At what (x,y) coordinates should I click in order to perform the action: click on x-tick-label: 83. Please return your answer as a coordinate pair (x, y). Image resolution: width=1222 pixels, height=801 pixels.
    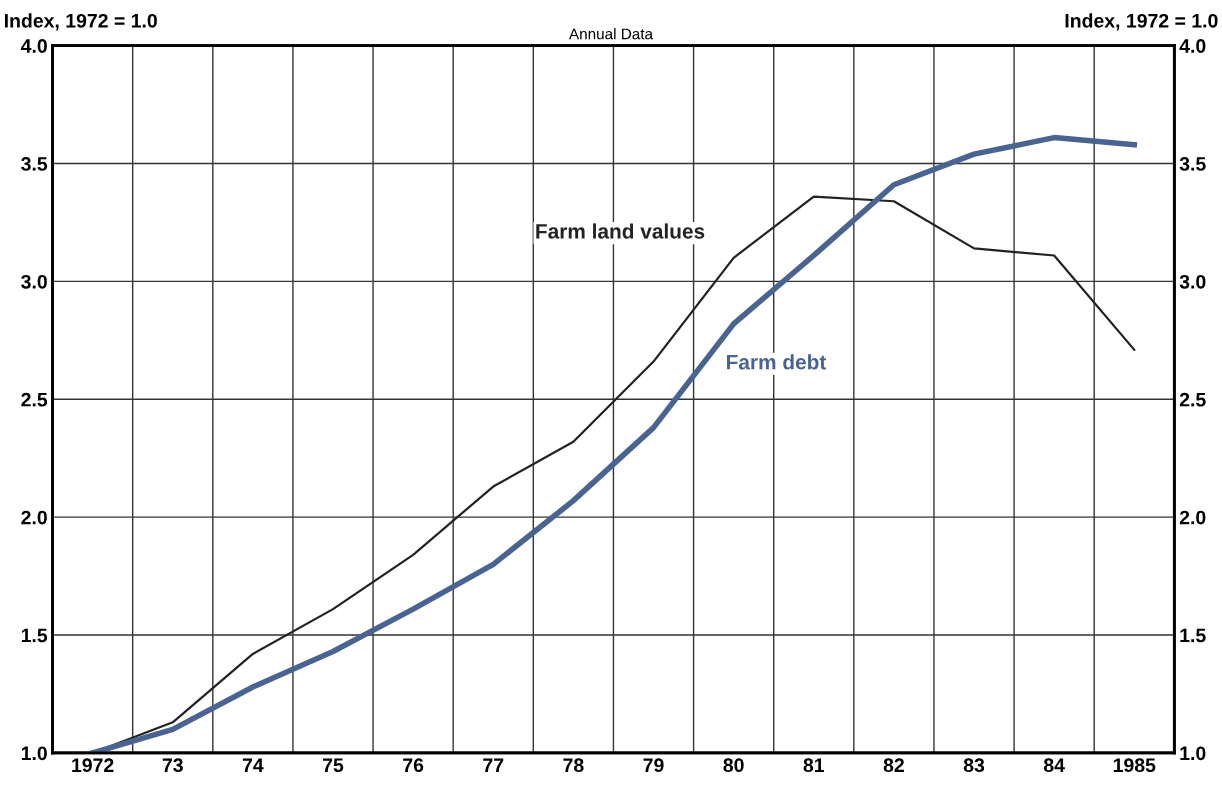
    Looking at the image, I should click on (974, 765).